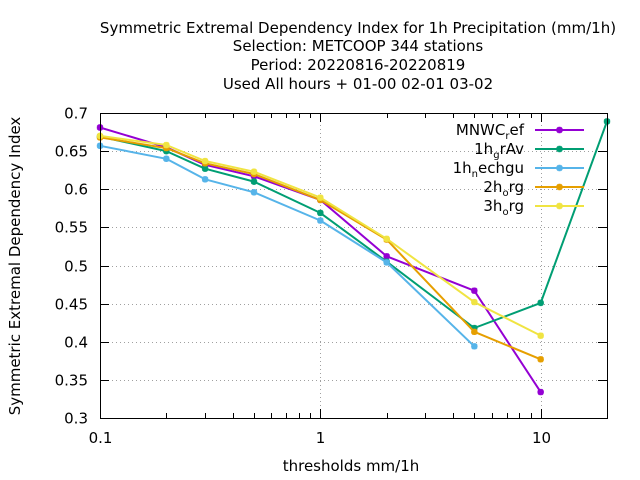  I want to click on legend-label-subscript: r, so click(507, 136).